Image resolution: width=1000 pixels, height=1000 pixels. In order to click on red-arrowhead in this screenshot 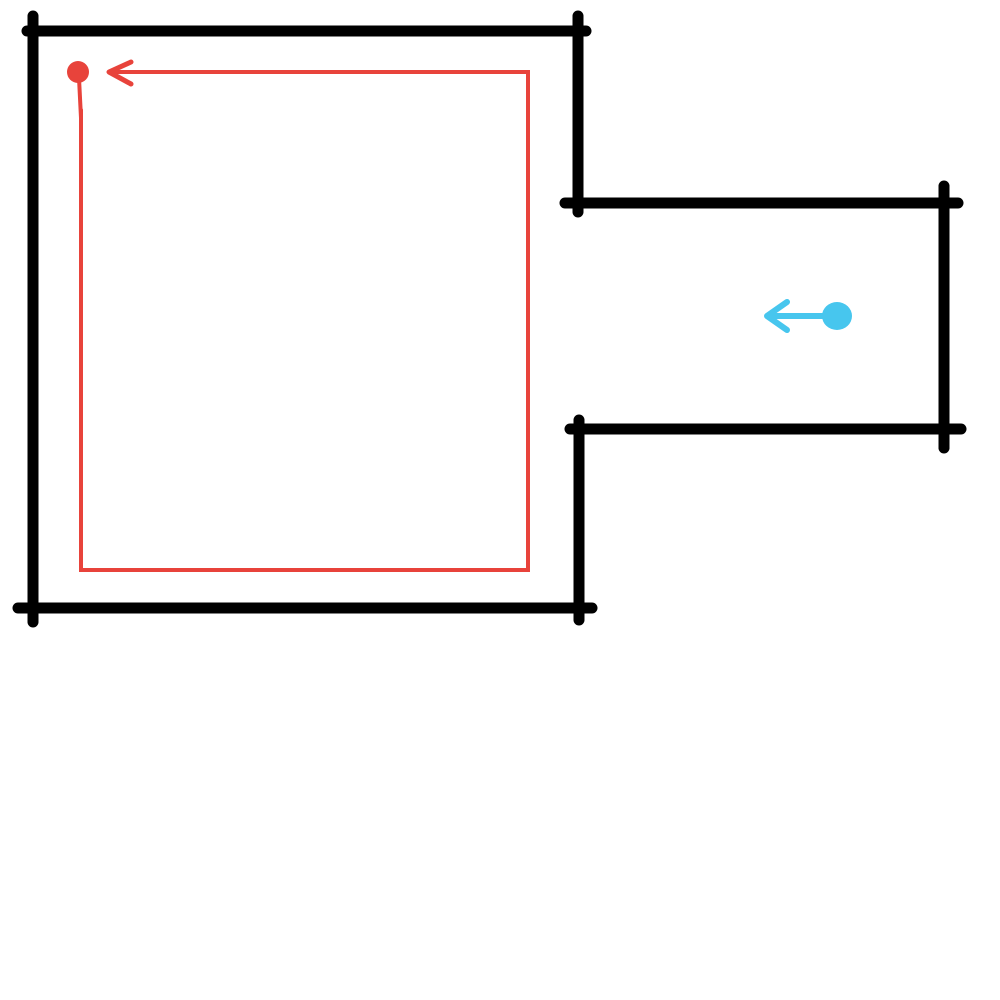, I will do `click(120, 73)`.